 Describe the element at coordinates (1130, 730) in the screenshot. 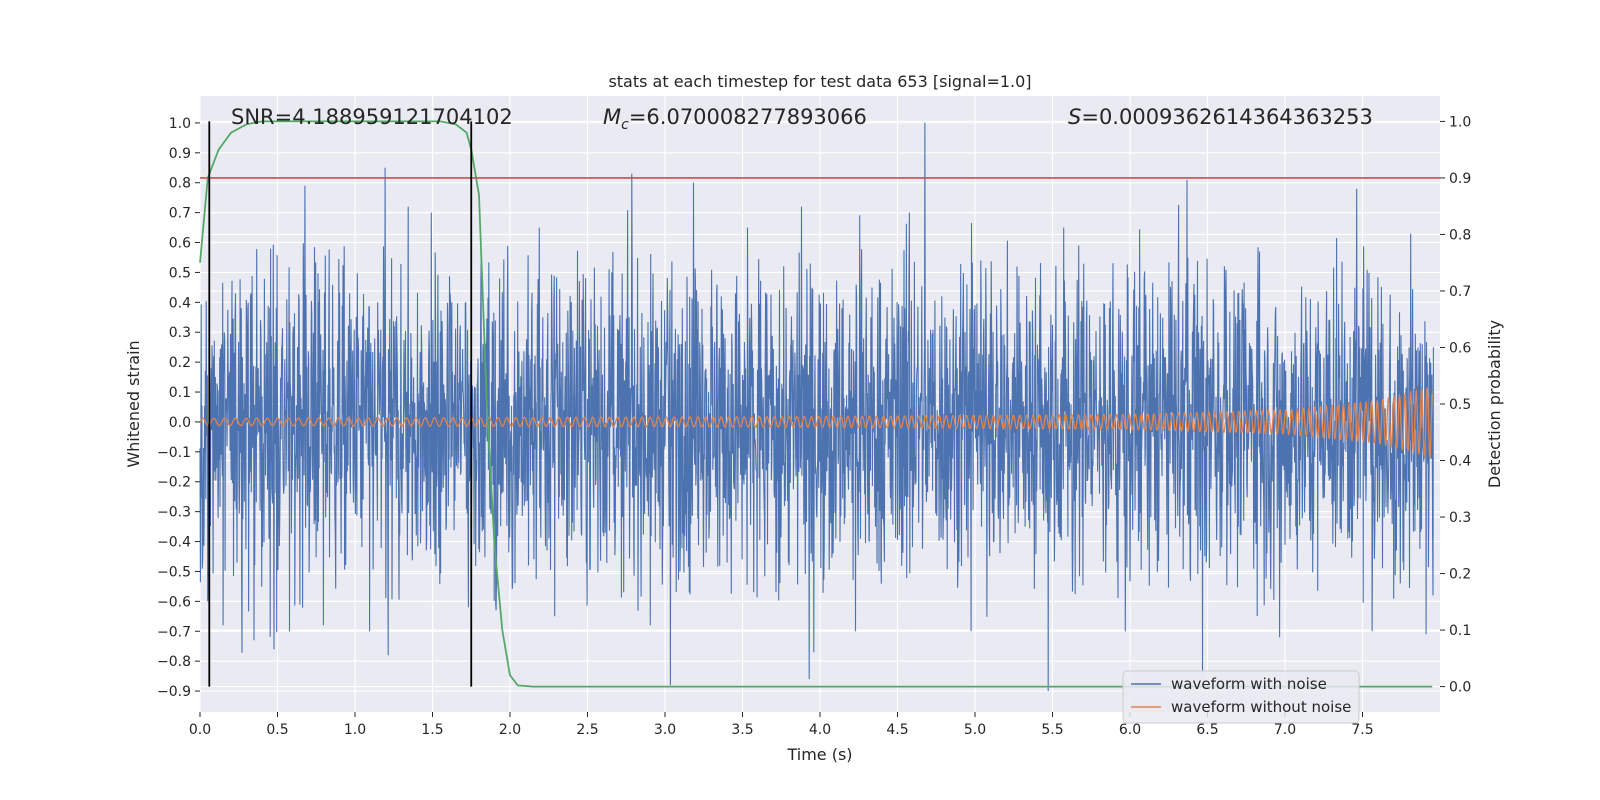

I see `x-tick-label: 6.0` at that location.